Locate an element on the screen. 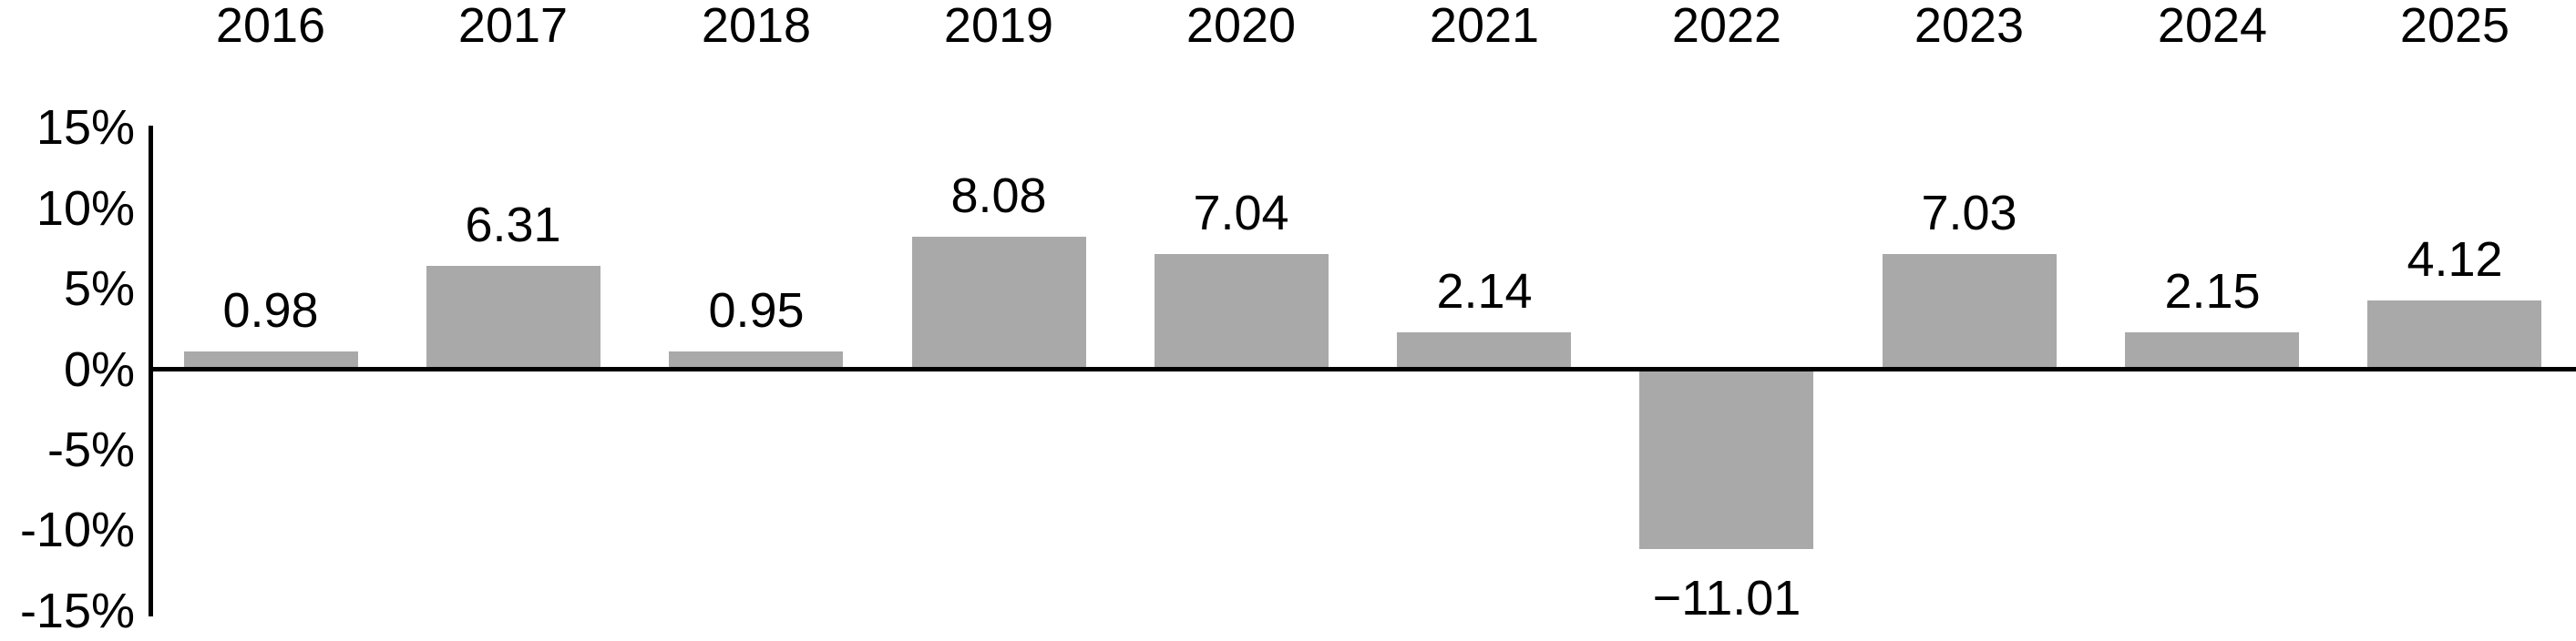  y-tick-label: -5% is located at coordinates (91, 450).